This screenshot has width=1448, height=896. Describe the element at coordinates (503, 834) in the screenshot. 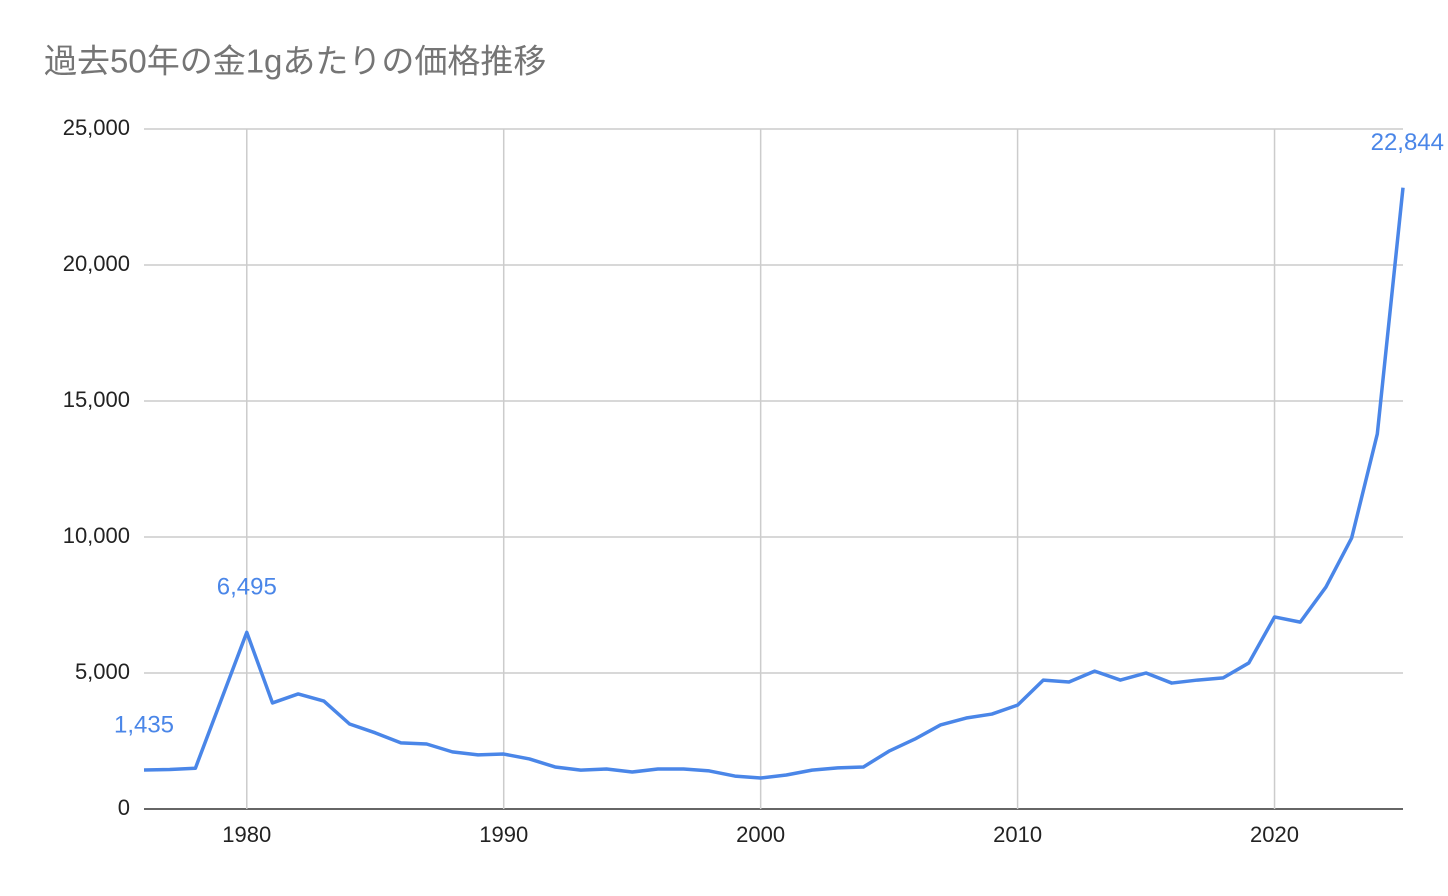

I see `x-tick-label: 1990` at that location.